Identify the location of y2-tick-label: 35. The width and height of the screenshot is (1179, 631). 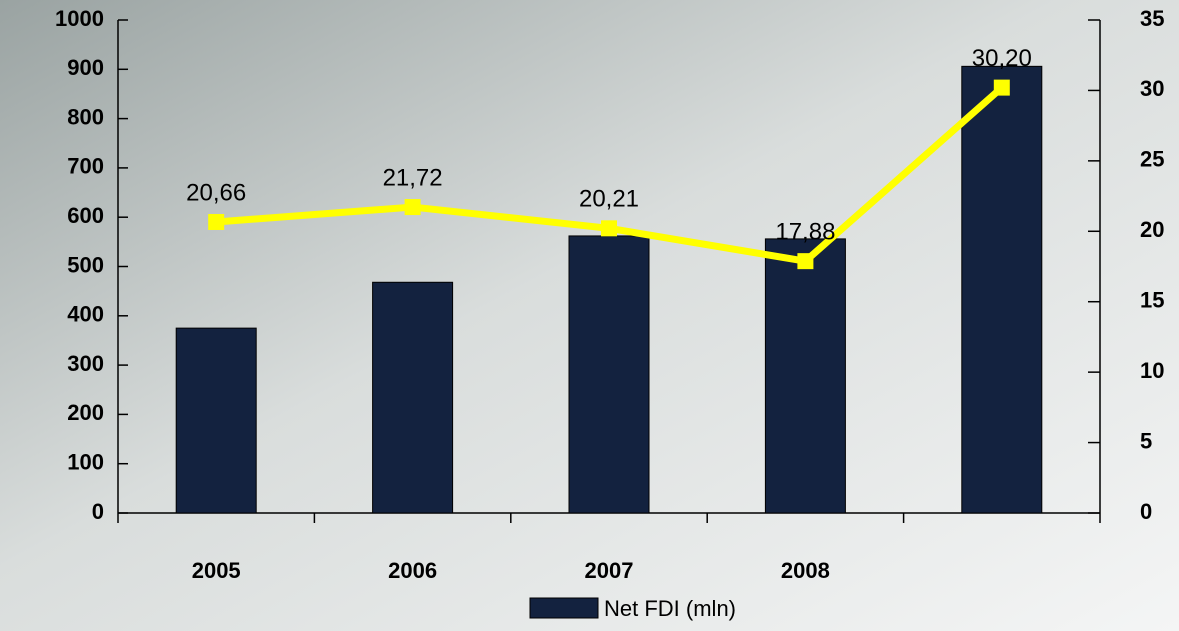
(1152, 18).